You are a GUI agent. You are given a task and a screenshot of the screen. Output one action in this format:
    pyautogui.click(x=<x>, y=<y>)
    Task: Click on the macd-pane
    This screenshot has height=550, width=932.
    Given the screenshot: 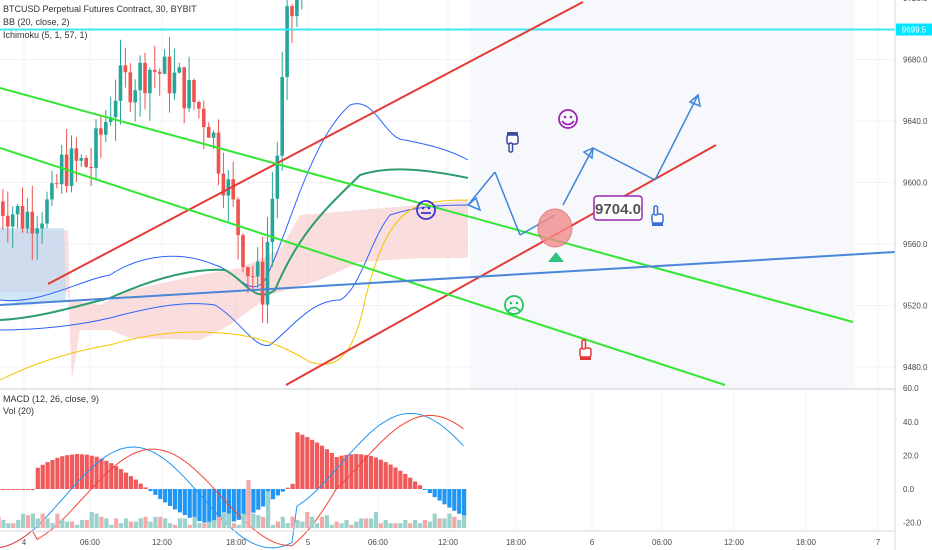 What is the action you would take?
    pyautogui.click(x=233, y=480)
    